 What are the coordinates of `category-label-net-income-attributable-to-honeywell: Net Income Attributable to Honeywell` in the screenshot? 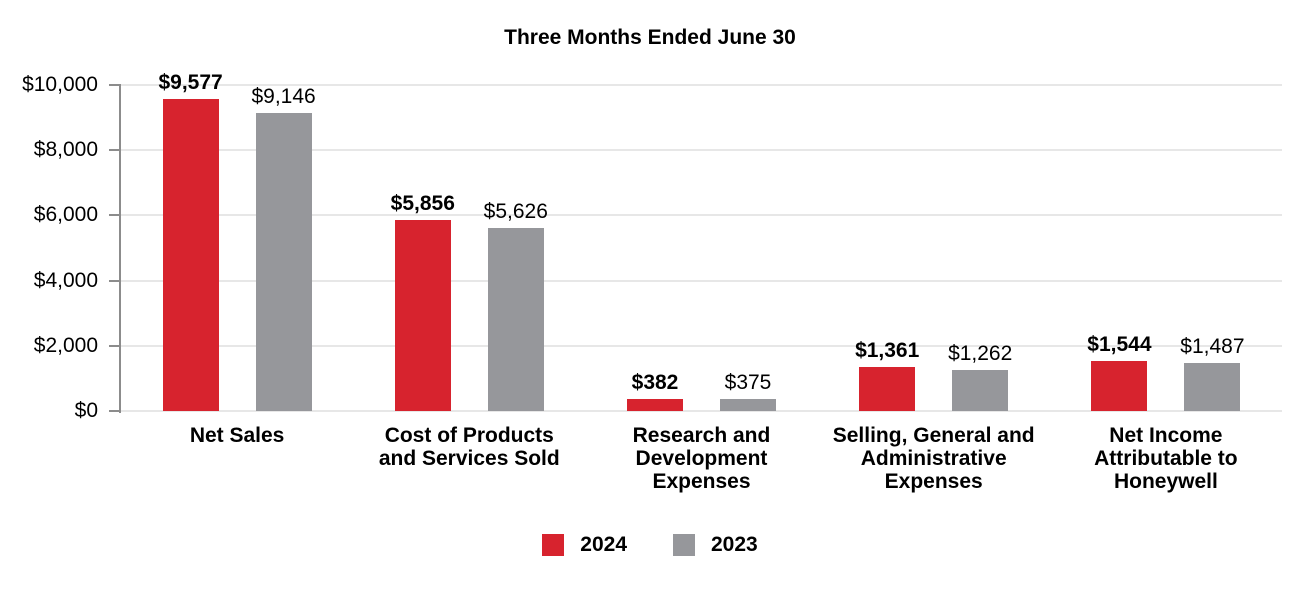 It's located at (1166, 458).